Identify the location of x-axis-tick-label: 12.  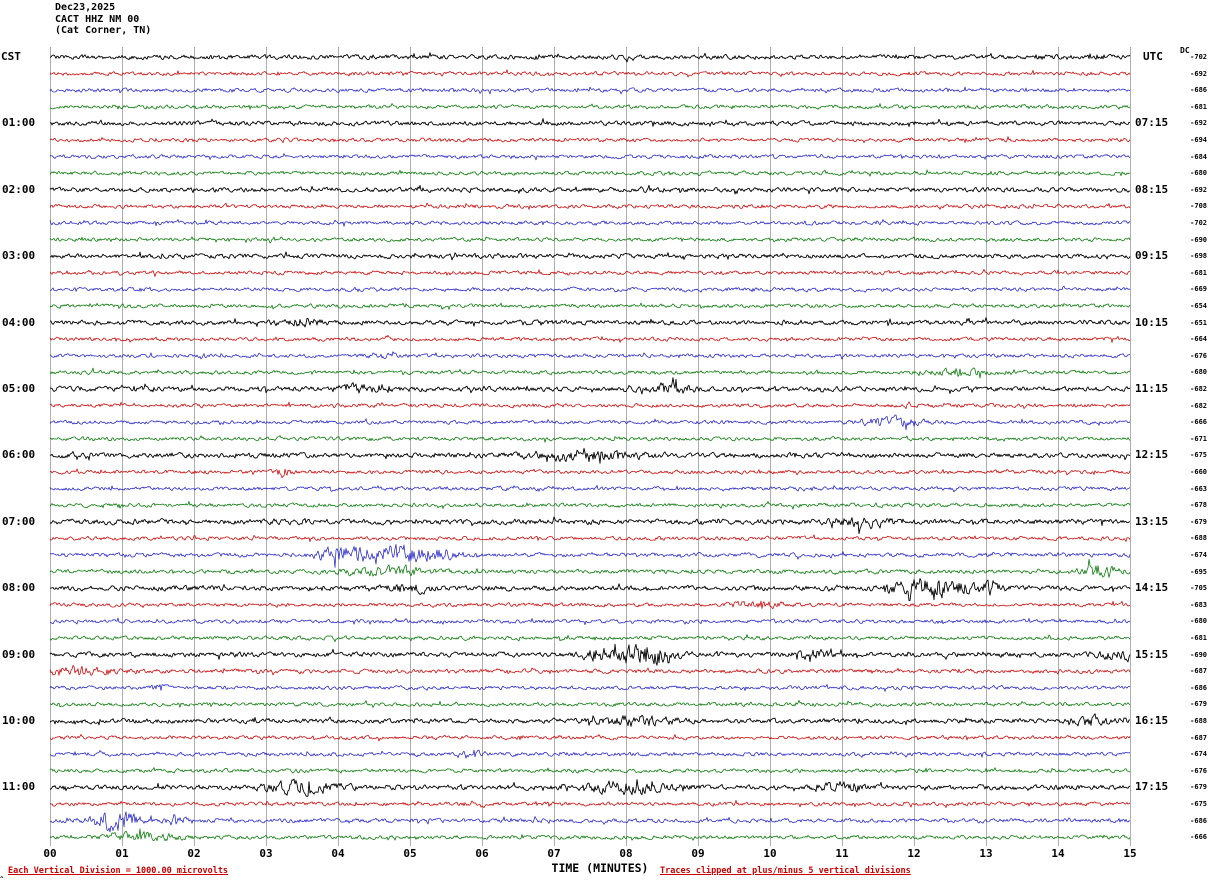
(914, 853).